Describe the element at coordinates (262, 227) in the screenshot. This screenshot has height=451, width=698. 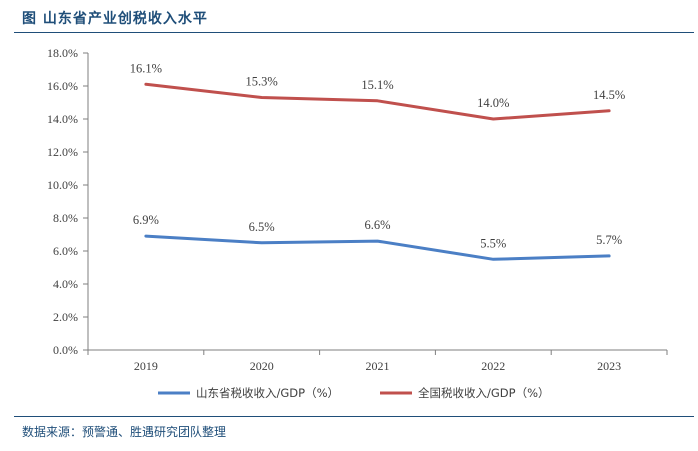
I see `data-label: 6.5%` at that location.